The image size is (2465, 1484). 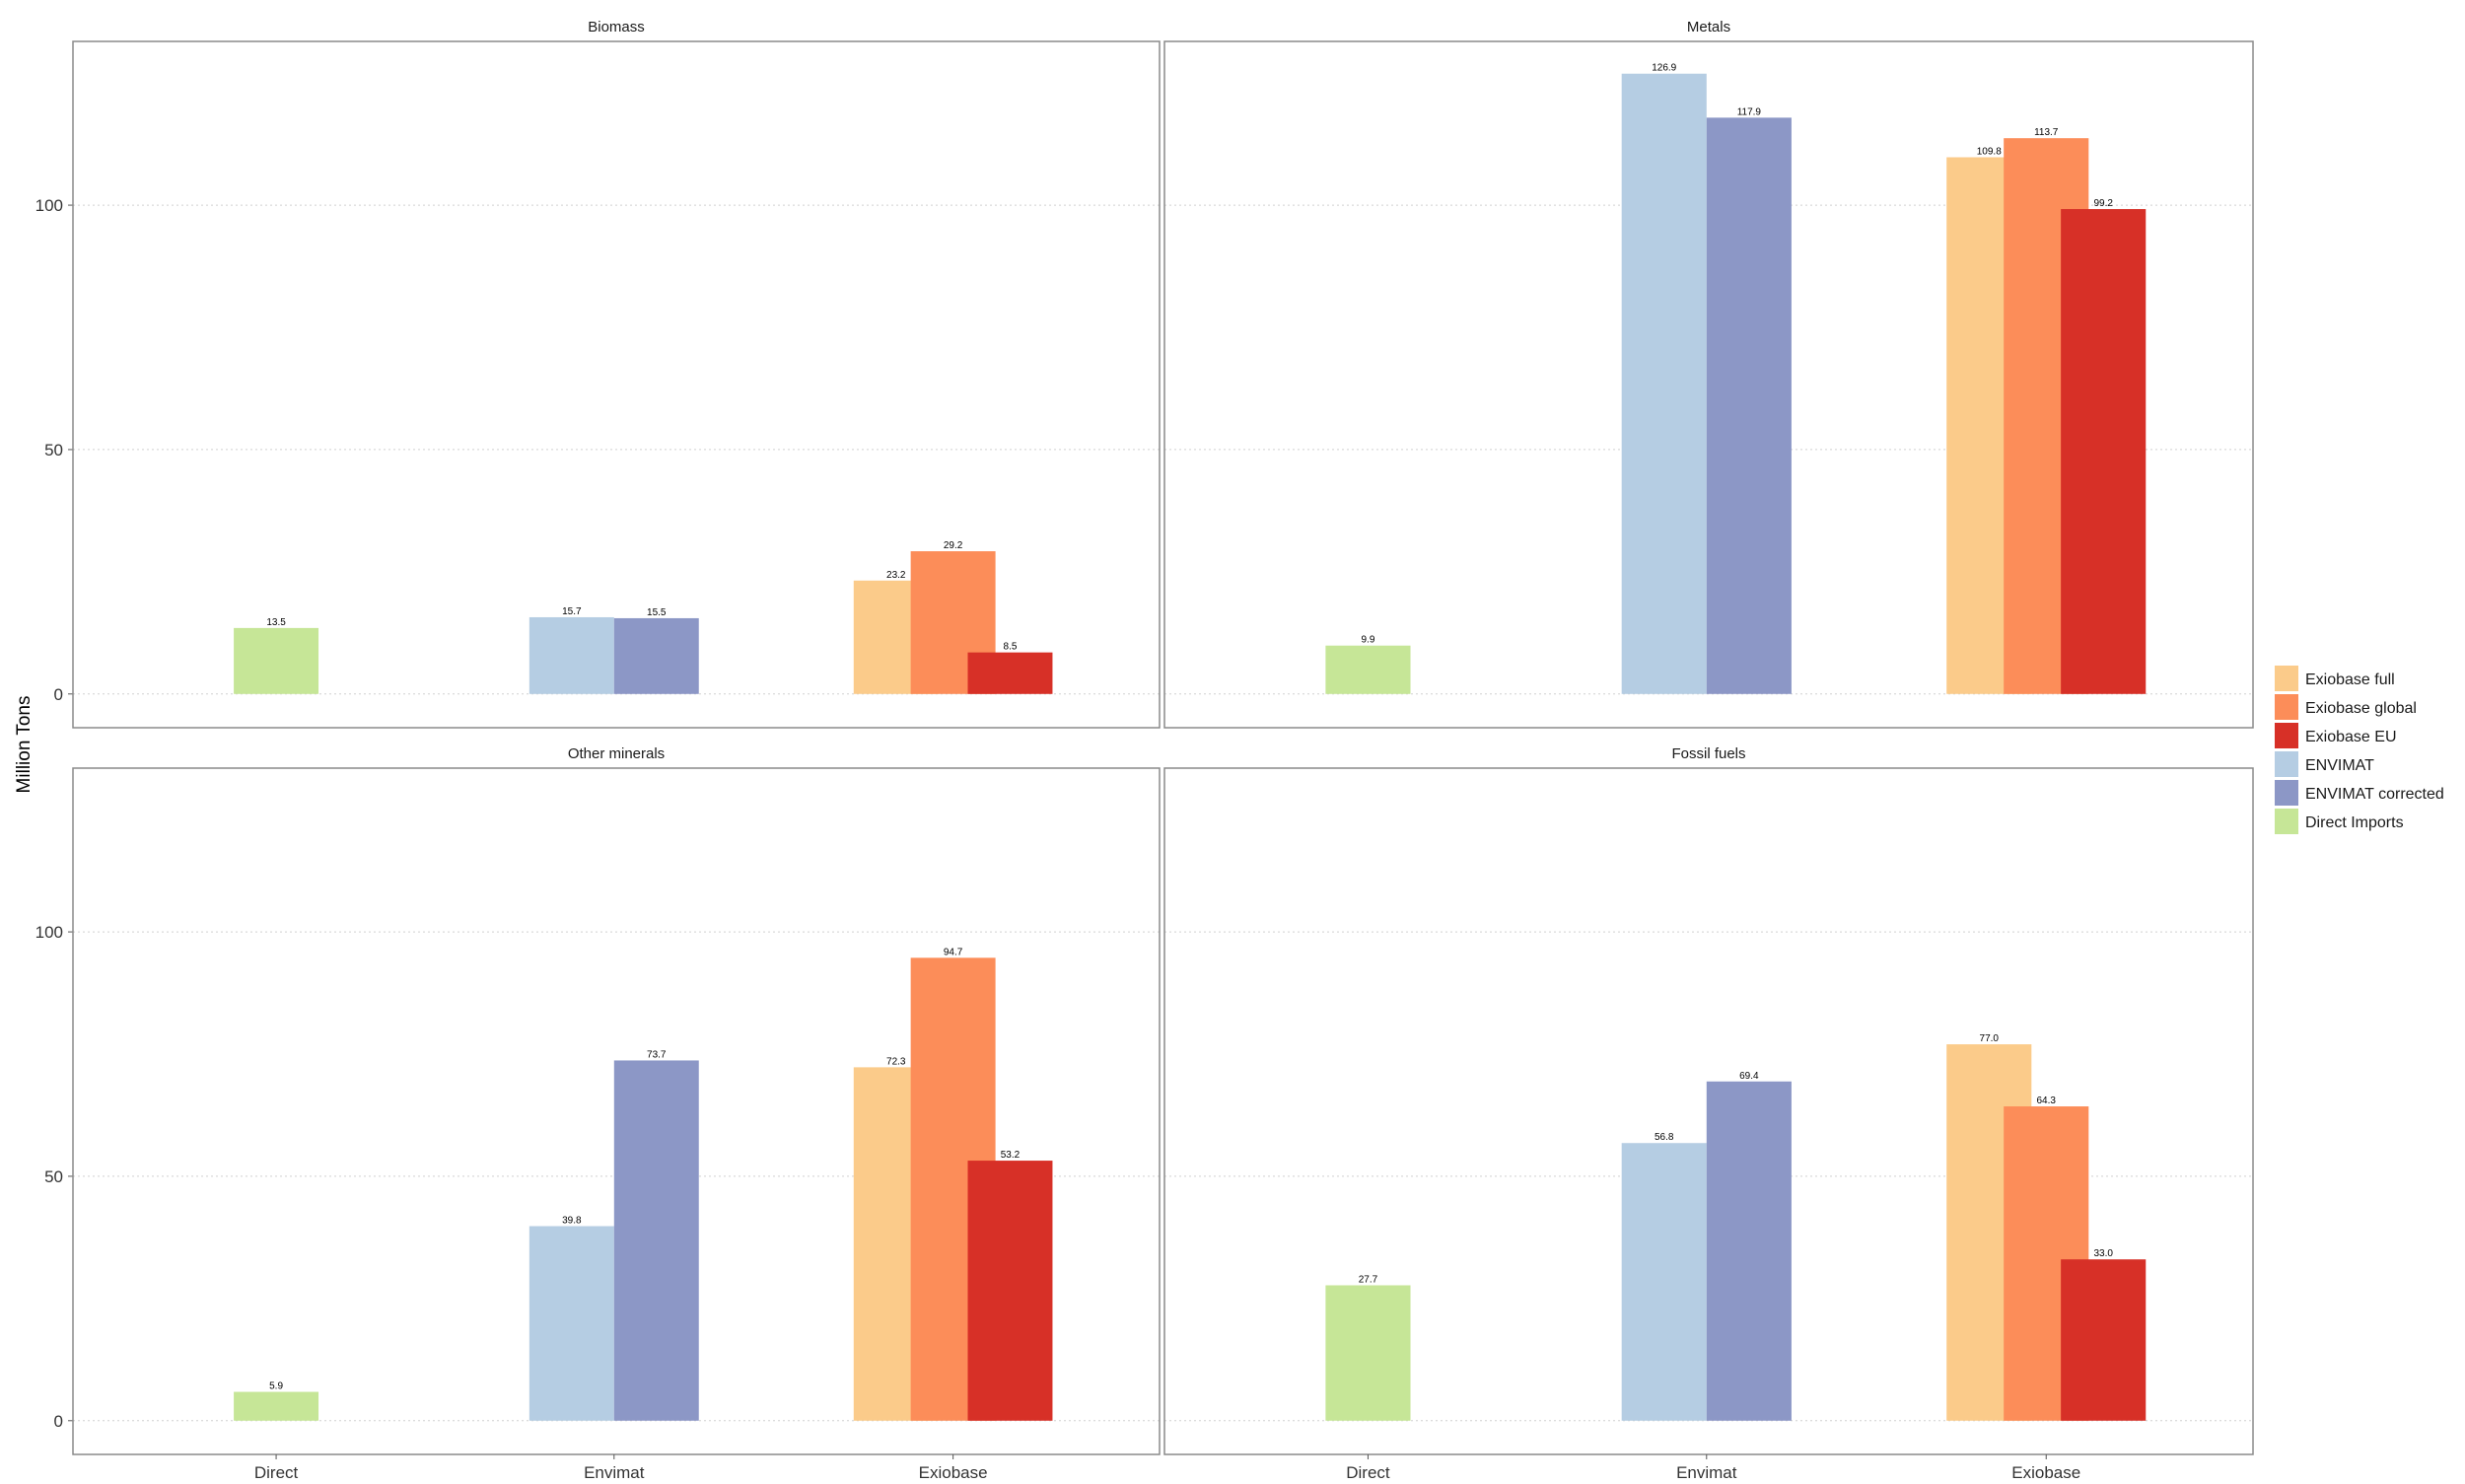 What do you see at coordinates (2103, 1253) in the screenshot?
I see `data-label: 33.0` at bounding box center [2103, 1253].